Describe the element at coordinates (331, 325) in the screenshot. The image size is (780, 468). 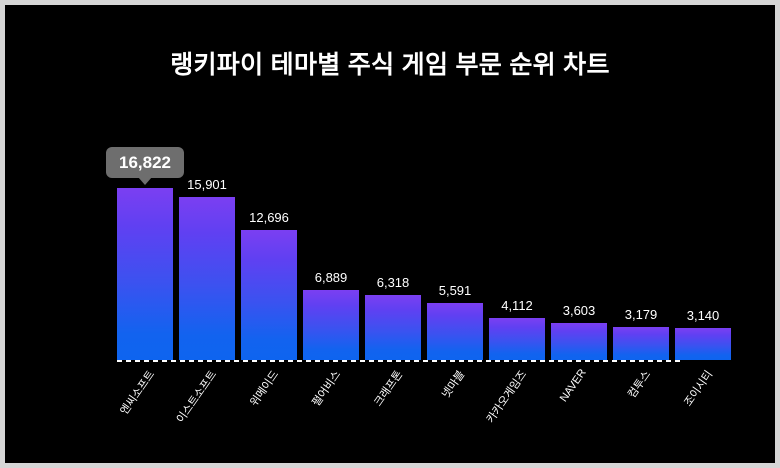
I see `bar-펄어비스` at that location.